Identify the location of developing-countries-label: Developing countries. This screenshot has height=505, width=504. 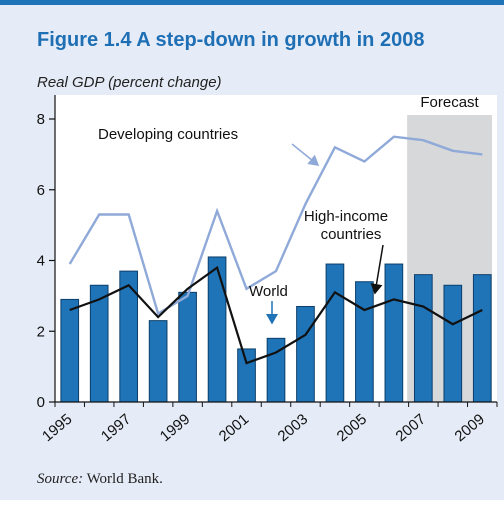
(168, 134).